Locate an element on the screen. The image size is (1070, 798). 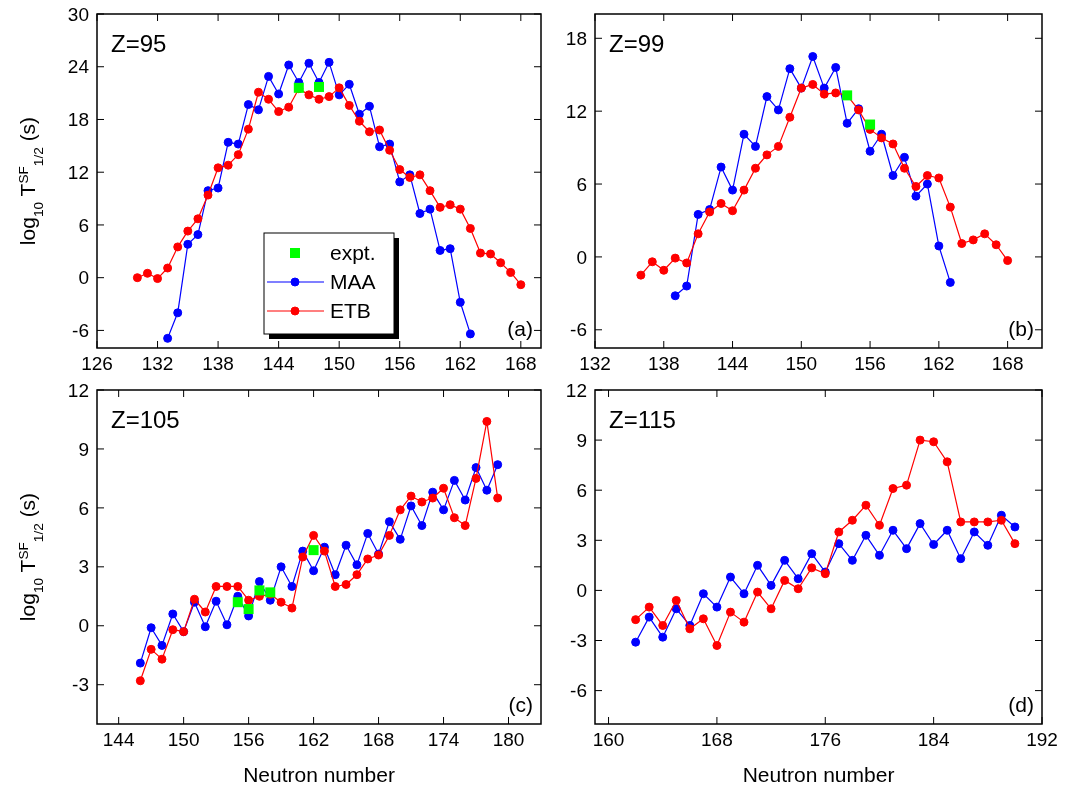
y-tick-label: 24 is located at coordinates (78, 67).